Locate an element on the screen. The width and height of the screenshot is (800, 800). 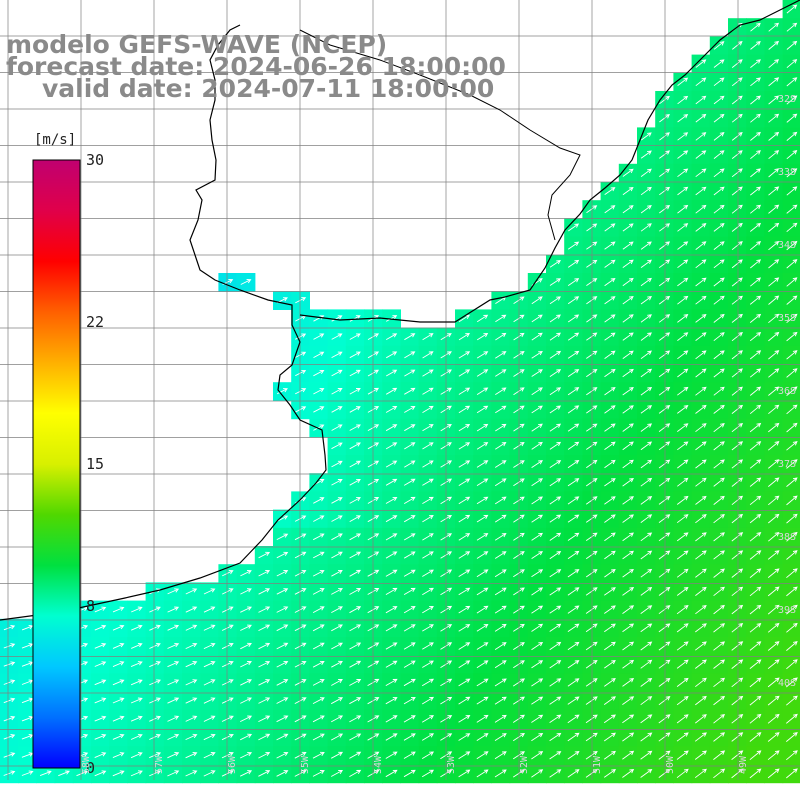
forecast-date: forecast date: 2024-06-26 18:00:00 is located at coordinates (256, 66).